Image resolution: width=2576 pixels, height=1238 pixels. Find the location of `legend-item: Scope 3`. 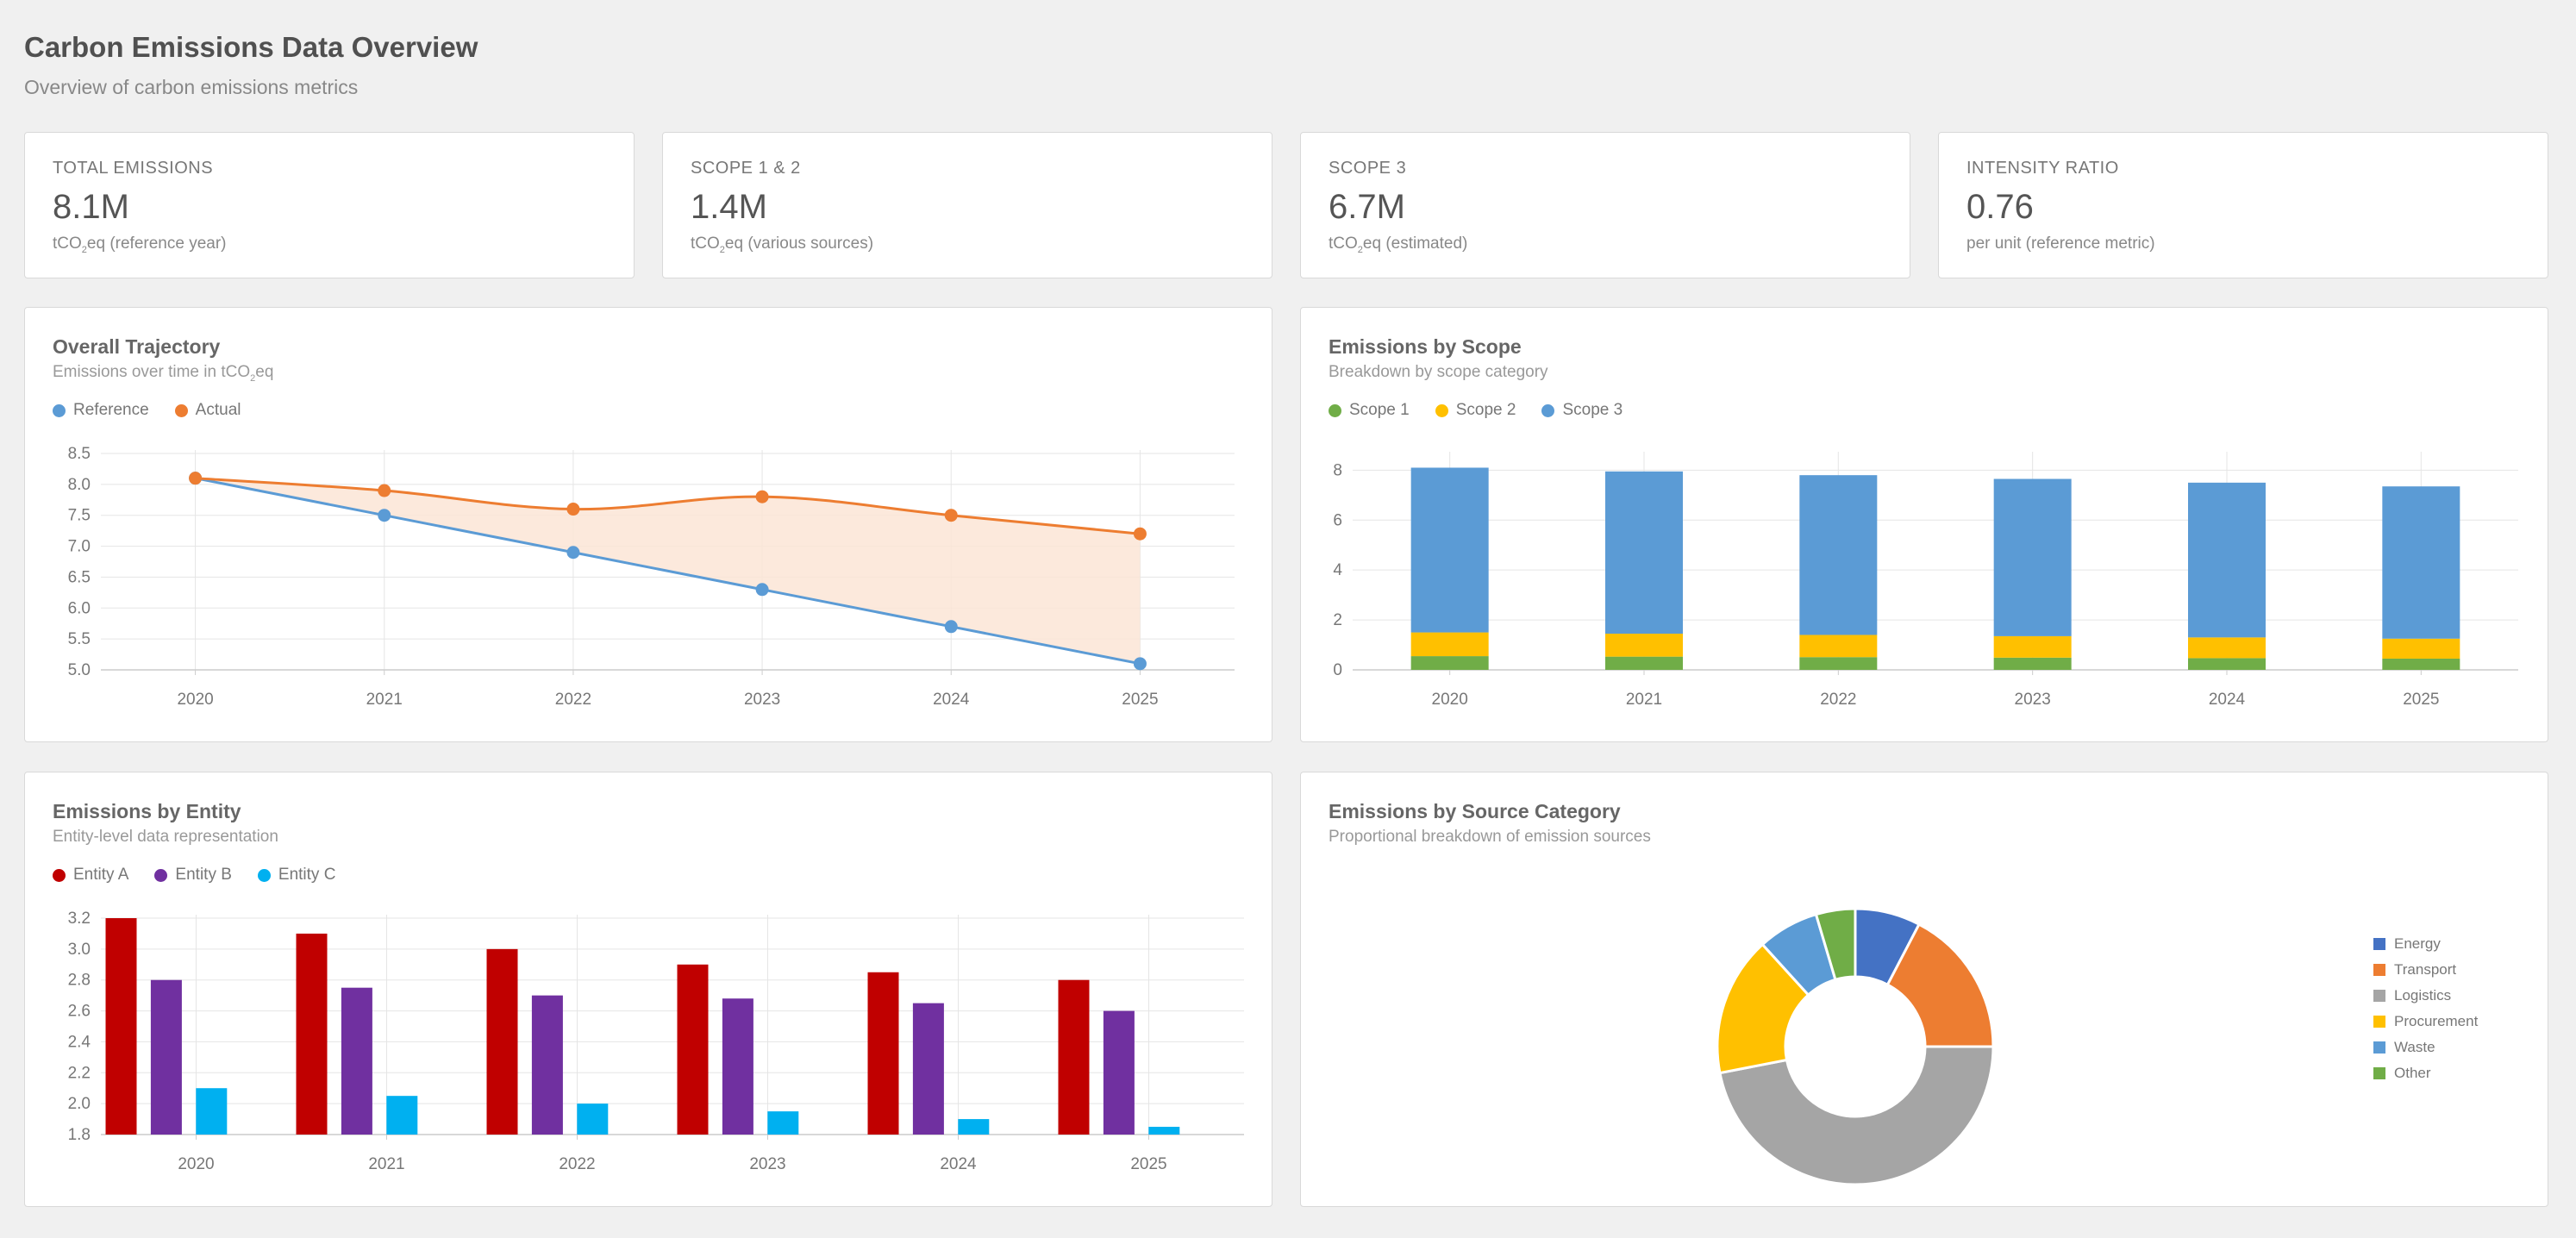

legend-item: Scope 3 is located at coordinates (1582, 410).